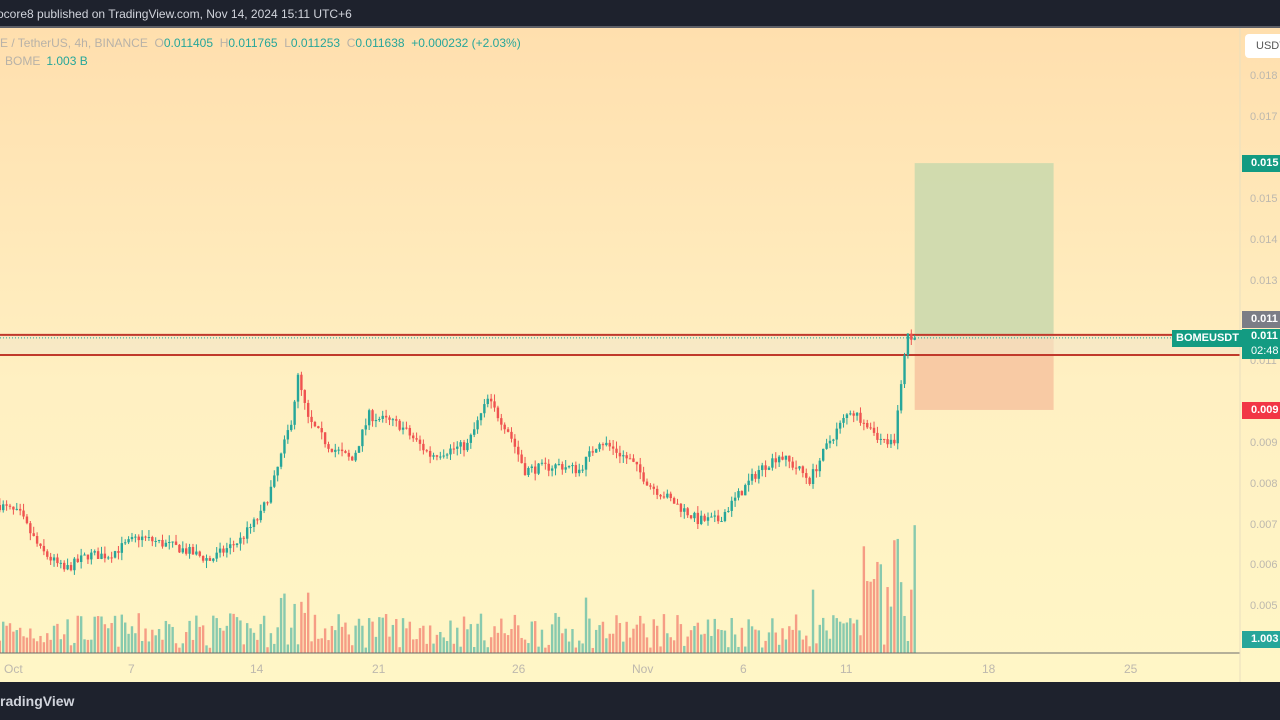 This screenshot has height=720, width=1280. Describe the element at coordinates (984, 250) in the screenshot. I see `target-zone` at that location.